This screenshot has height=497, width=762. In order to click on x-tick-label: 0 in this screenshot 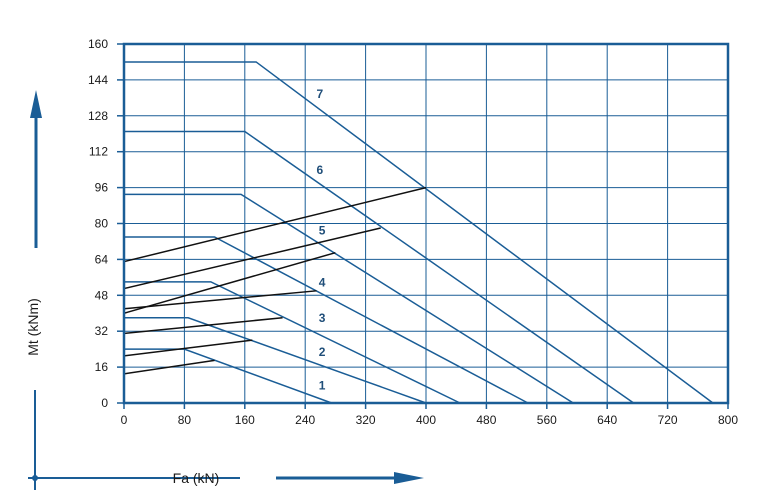, I will do `click(124, 420)`.